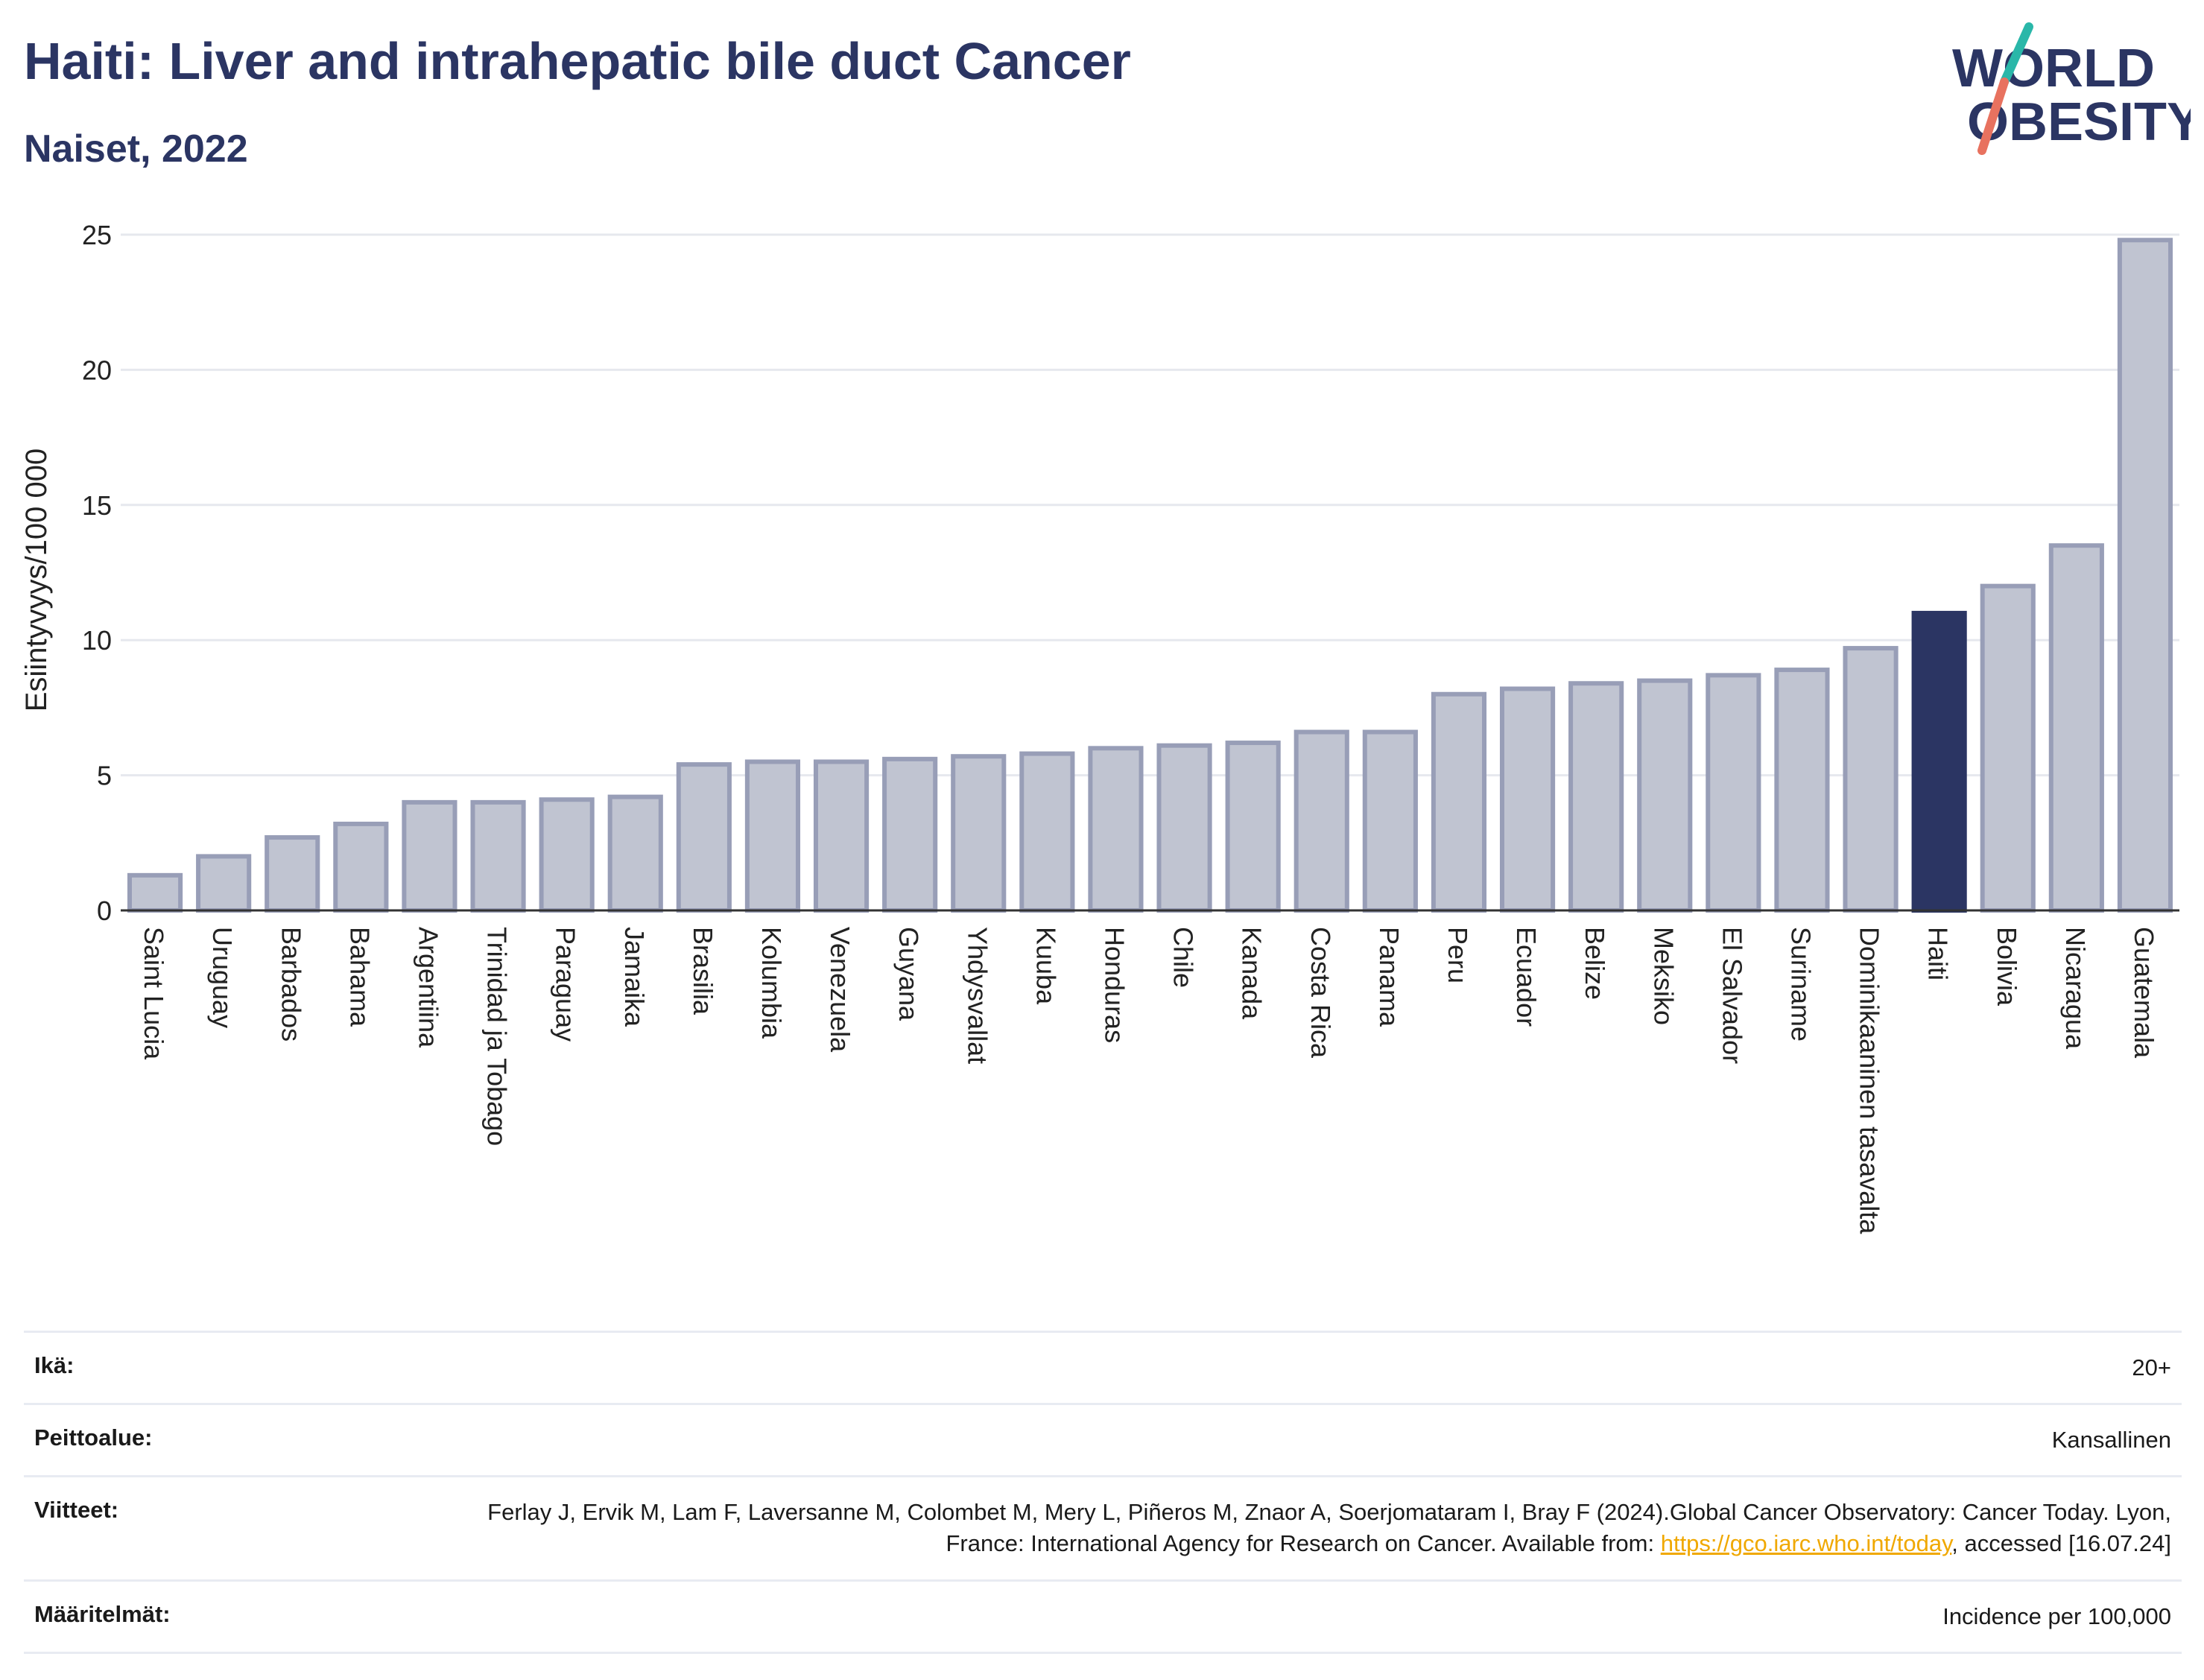 The height and width of the screenshot is (1680, 2204). Describe the element at coordinates (1458, 955) in the screenshot. I see `x-tick-label: Peru` at that location.